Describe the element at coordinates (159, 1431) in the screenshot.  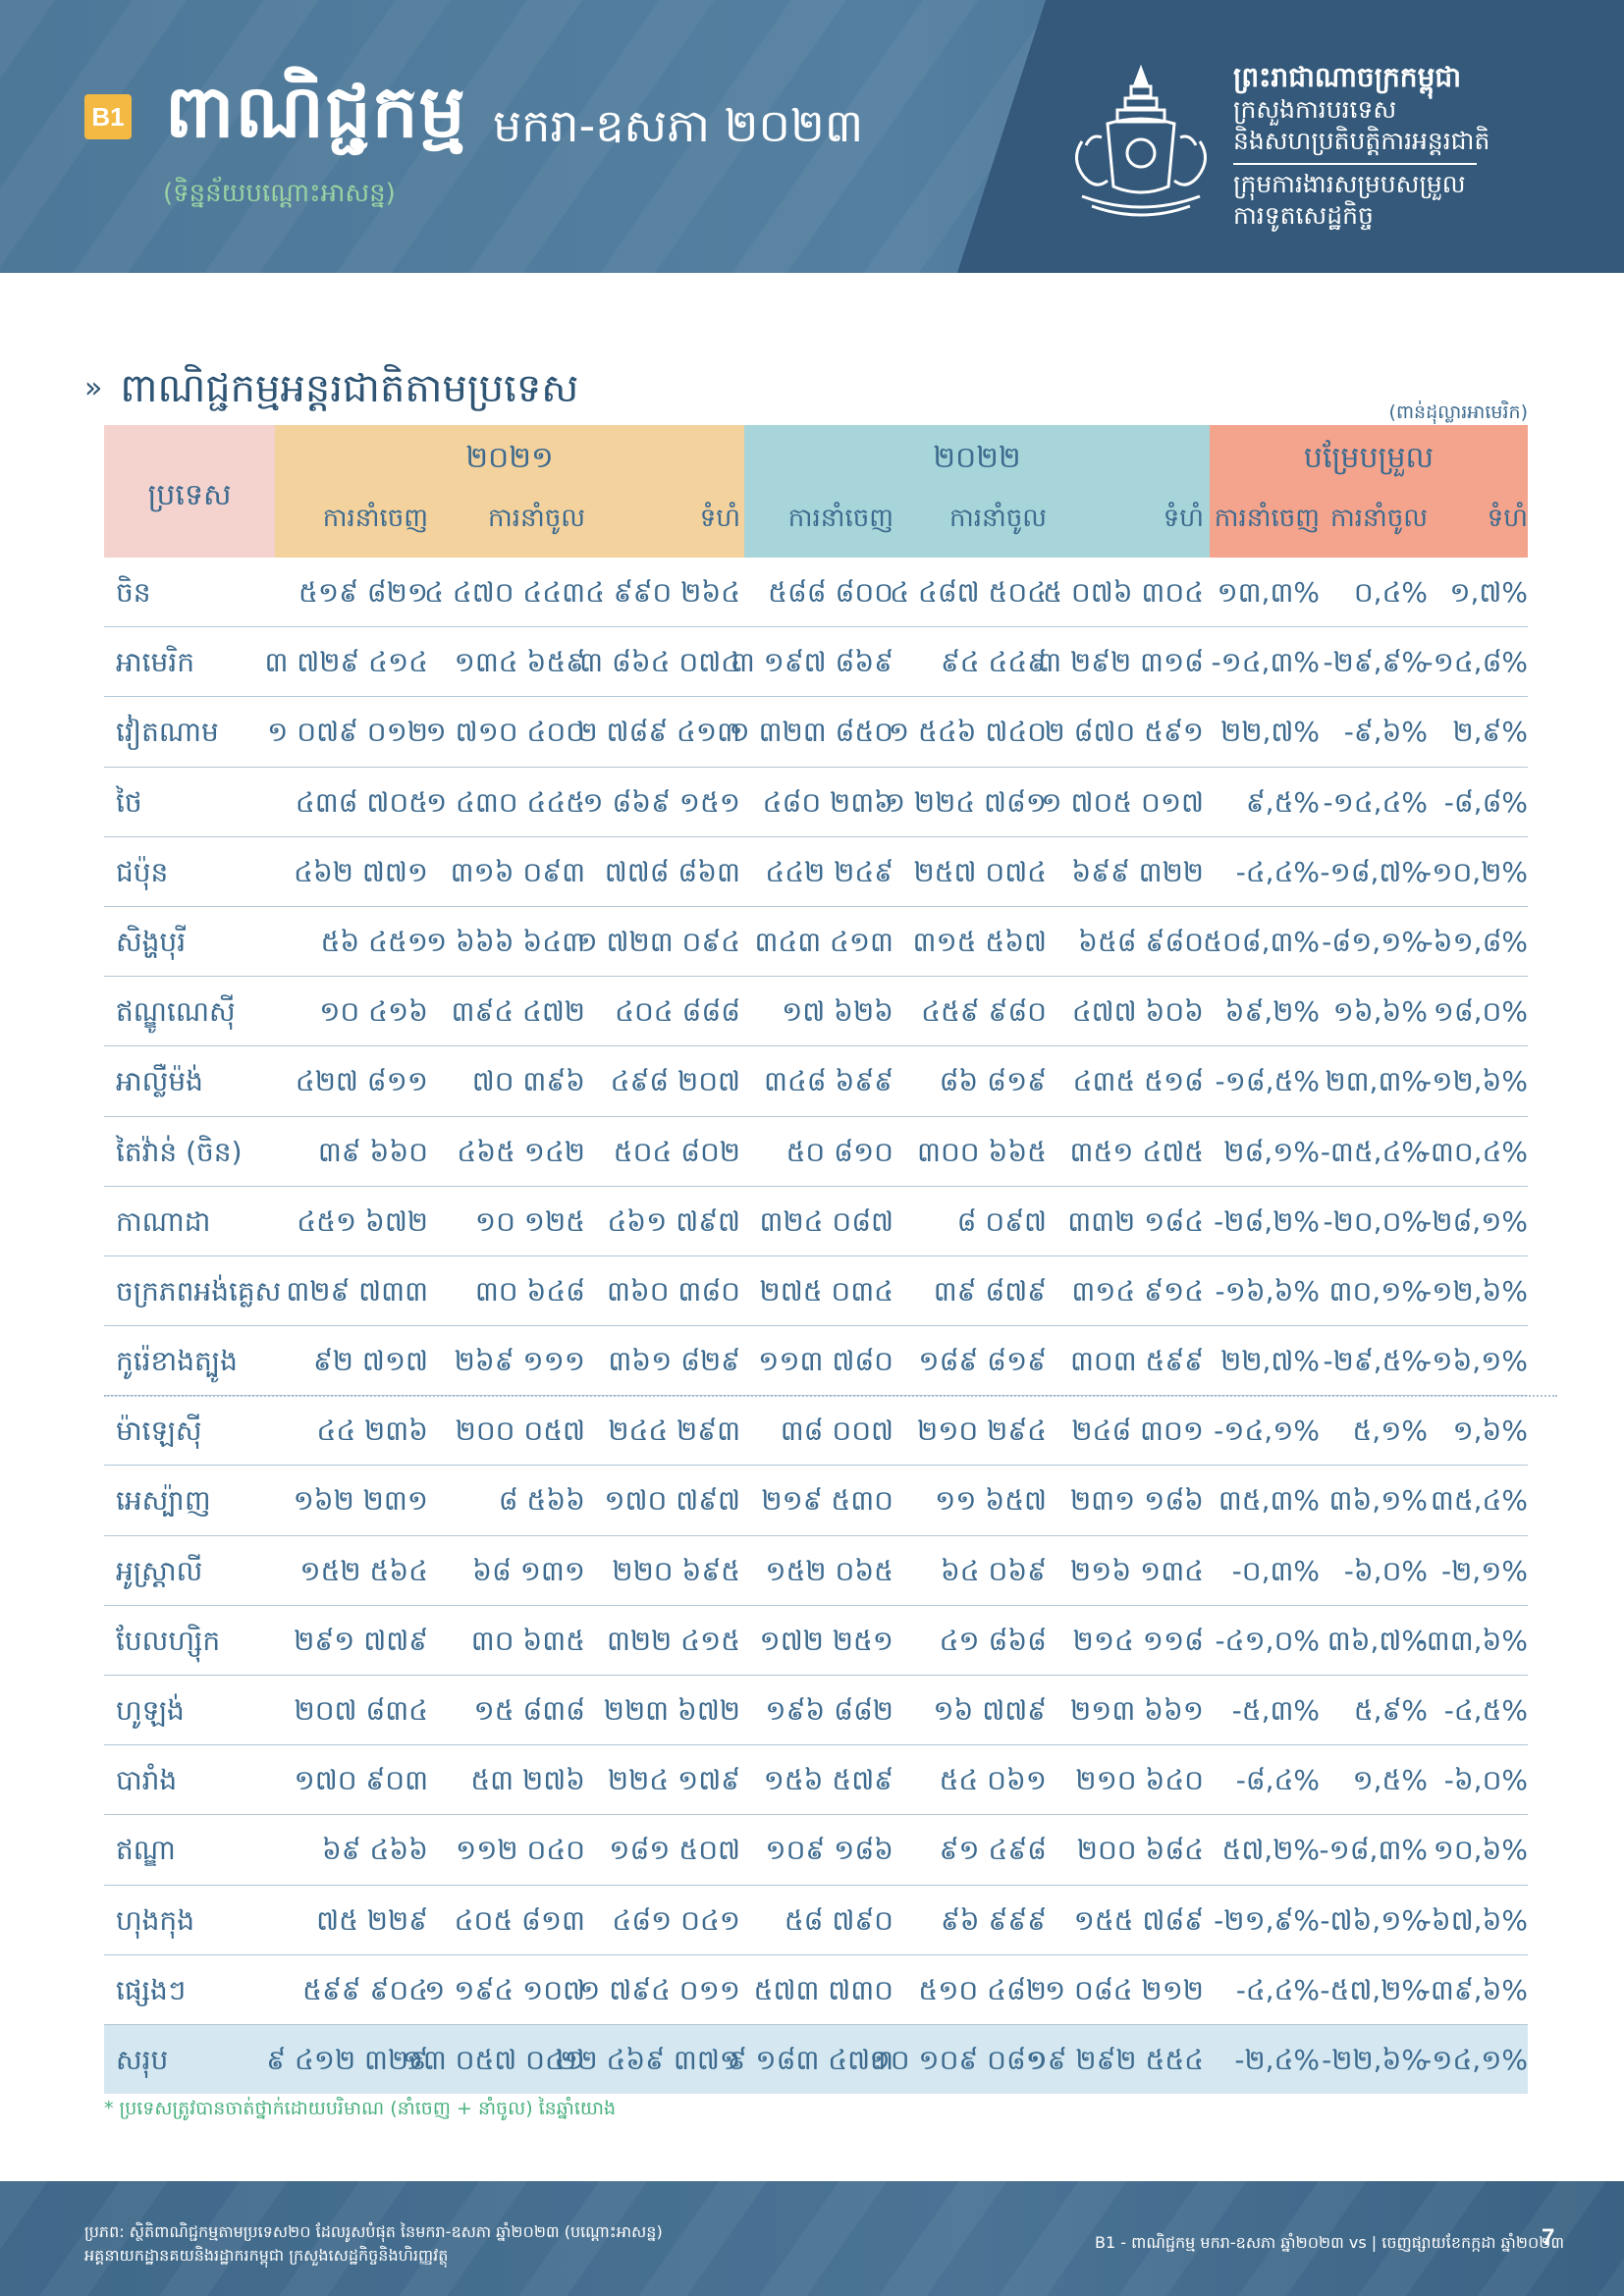
I see `country-name: ម៉ាឡេស៊ី` at that location.